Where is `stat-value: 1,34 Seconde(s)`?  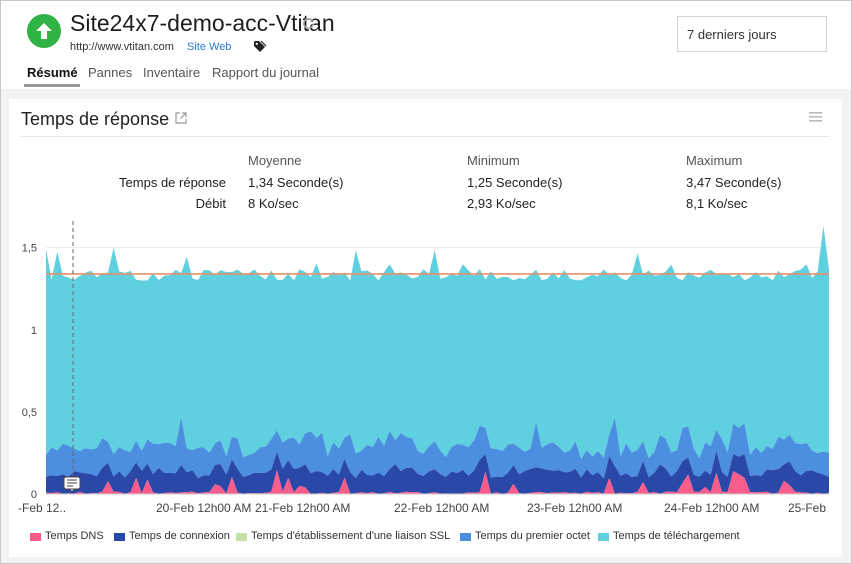 stat-value: 1,34 Seconde(s) is located at coordinates (296, 182).